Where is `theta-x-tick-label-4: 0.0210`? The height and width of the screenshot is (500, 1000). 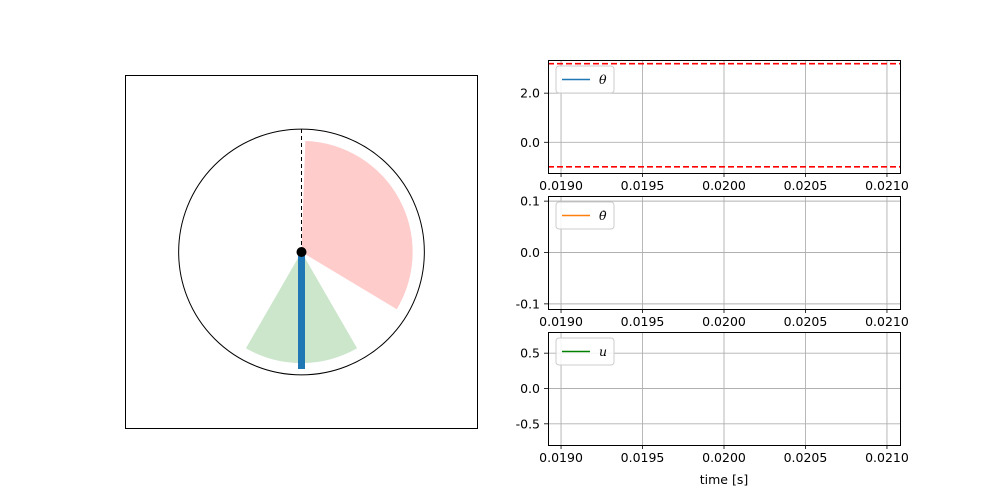
theta-x-tick-label-4: 0.0210 is located at coordinates (887, 185).